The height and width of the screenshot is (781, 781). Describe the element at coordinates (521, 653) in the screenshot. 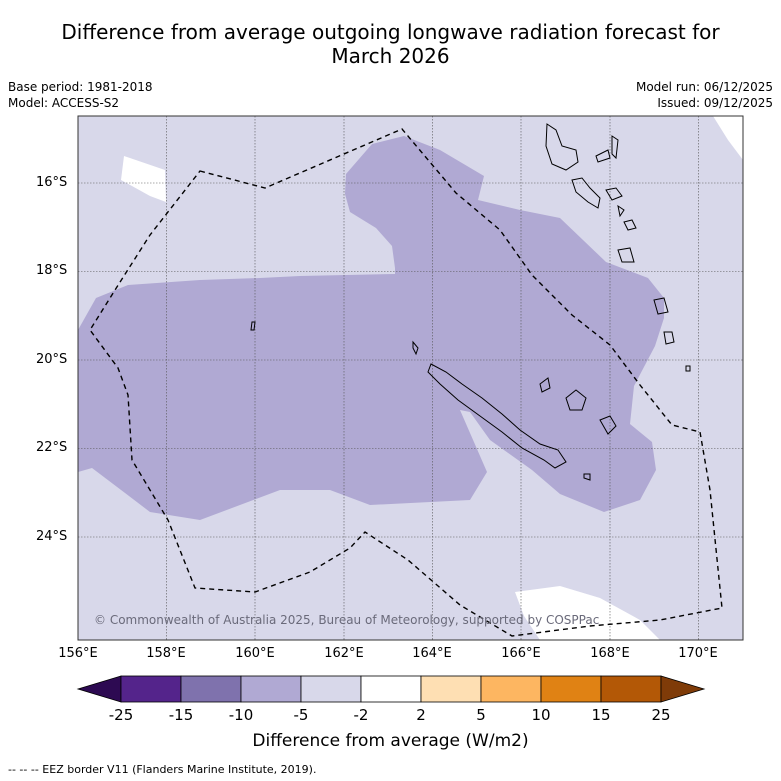

I see `lon-label: 166°E` at that location.